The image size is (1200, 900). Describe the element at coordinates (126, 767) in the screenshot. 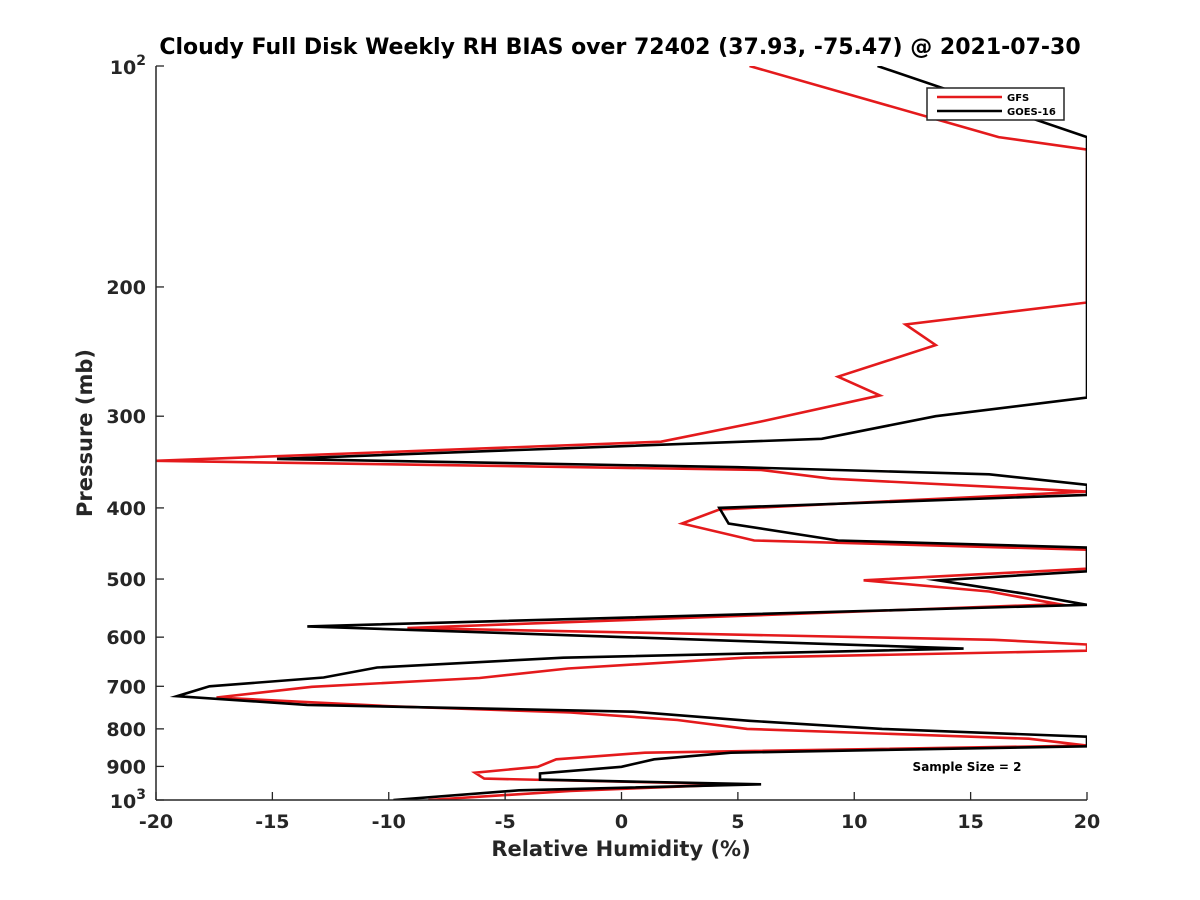

I see `y-tick-label: 900` at that location.